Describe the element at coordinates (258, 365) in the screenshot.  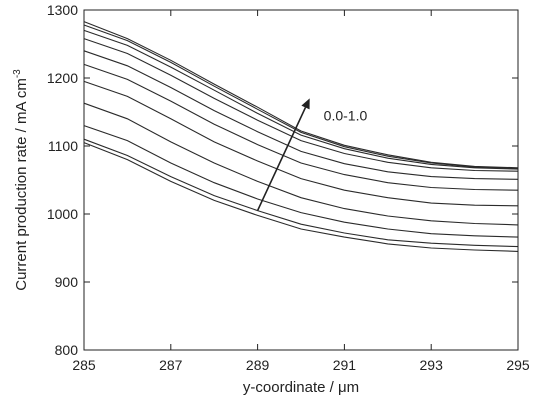
I see `x-tick-label: 289` at that location.